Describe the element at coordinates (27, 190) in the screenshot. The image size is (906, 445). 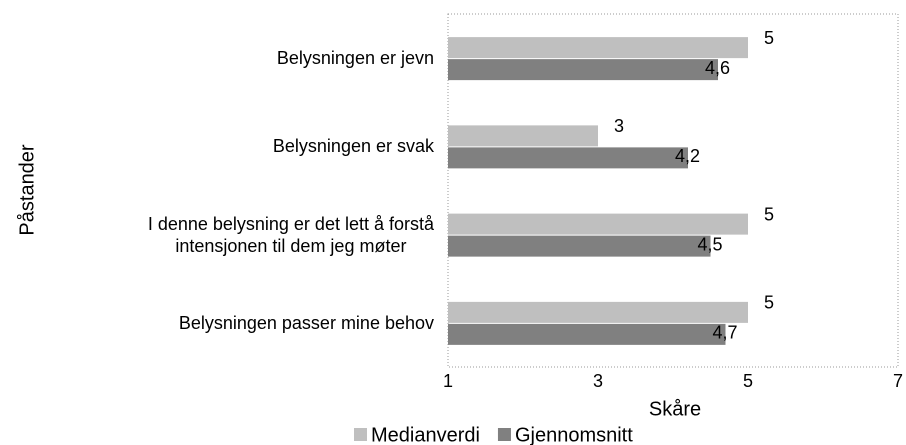
I see `y-axis-title: Påstander` at that location.